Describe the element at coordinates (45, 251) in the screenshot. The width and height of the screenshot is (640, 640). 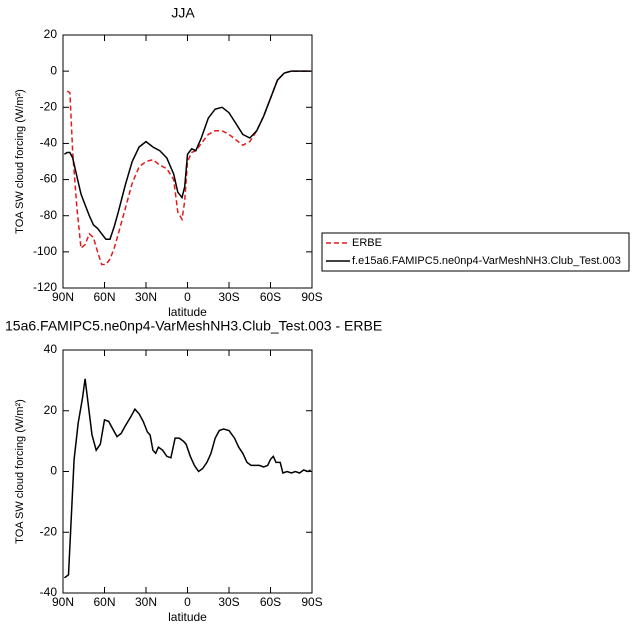
I see `y-tick-label: -100` at that location.